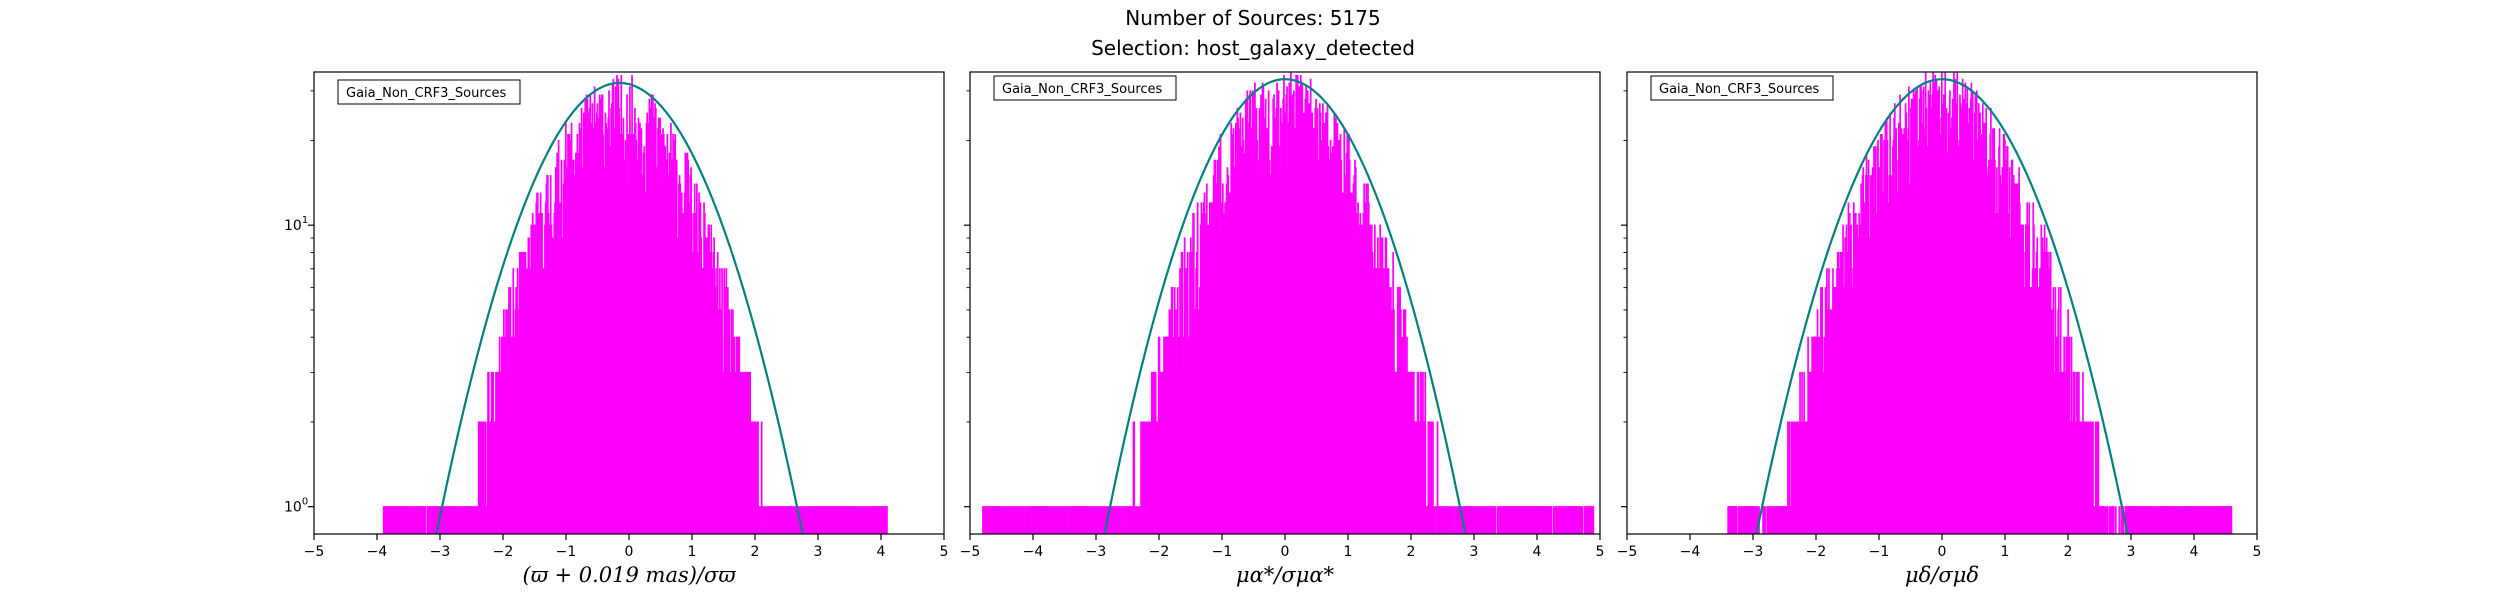 The image size is (2500, 600). Describe the element at coordinates (630, 575) in the screenshot. I see `x-axis-label: (ϖ + 0.019 mas)/σϖ` at that location.